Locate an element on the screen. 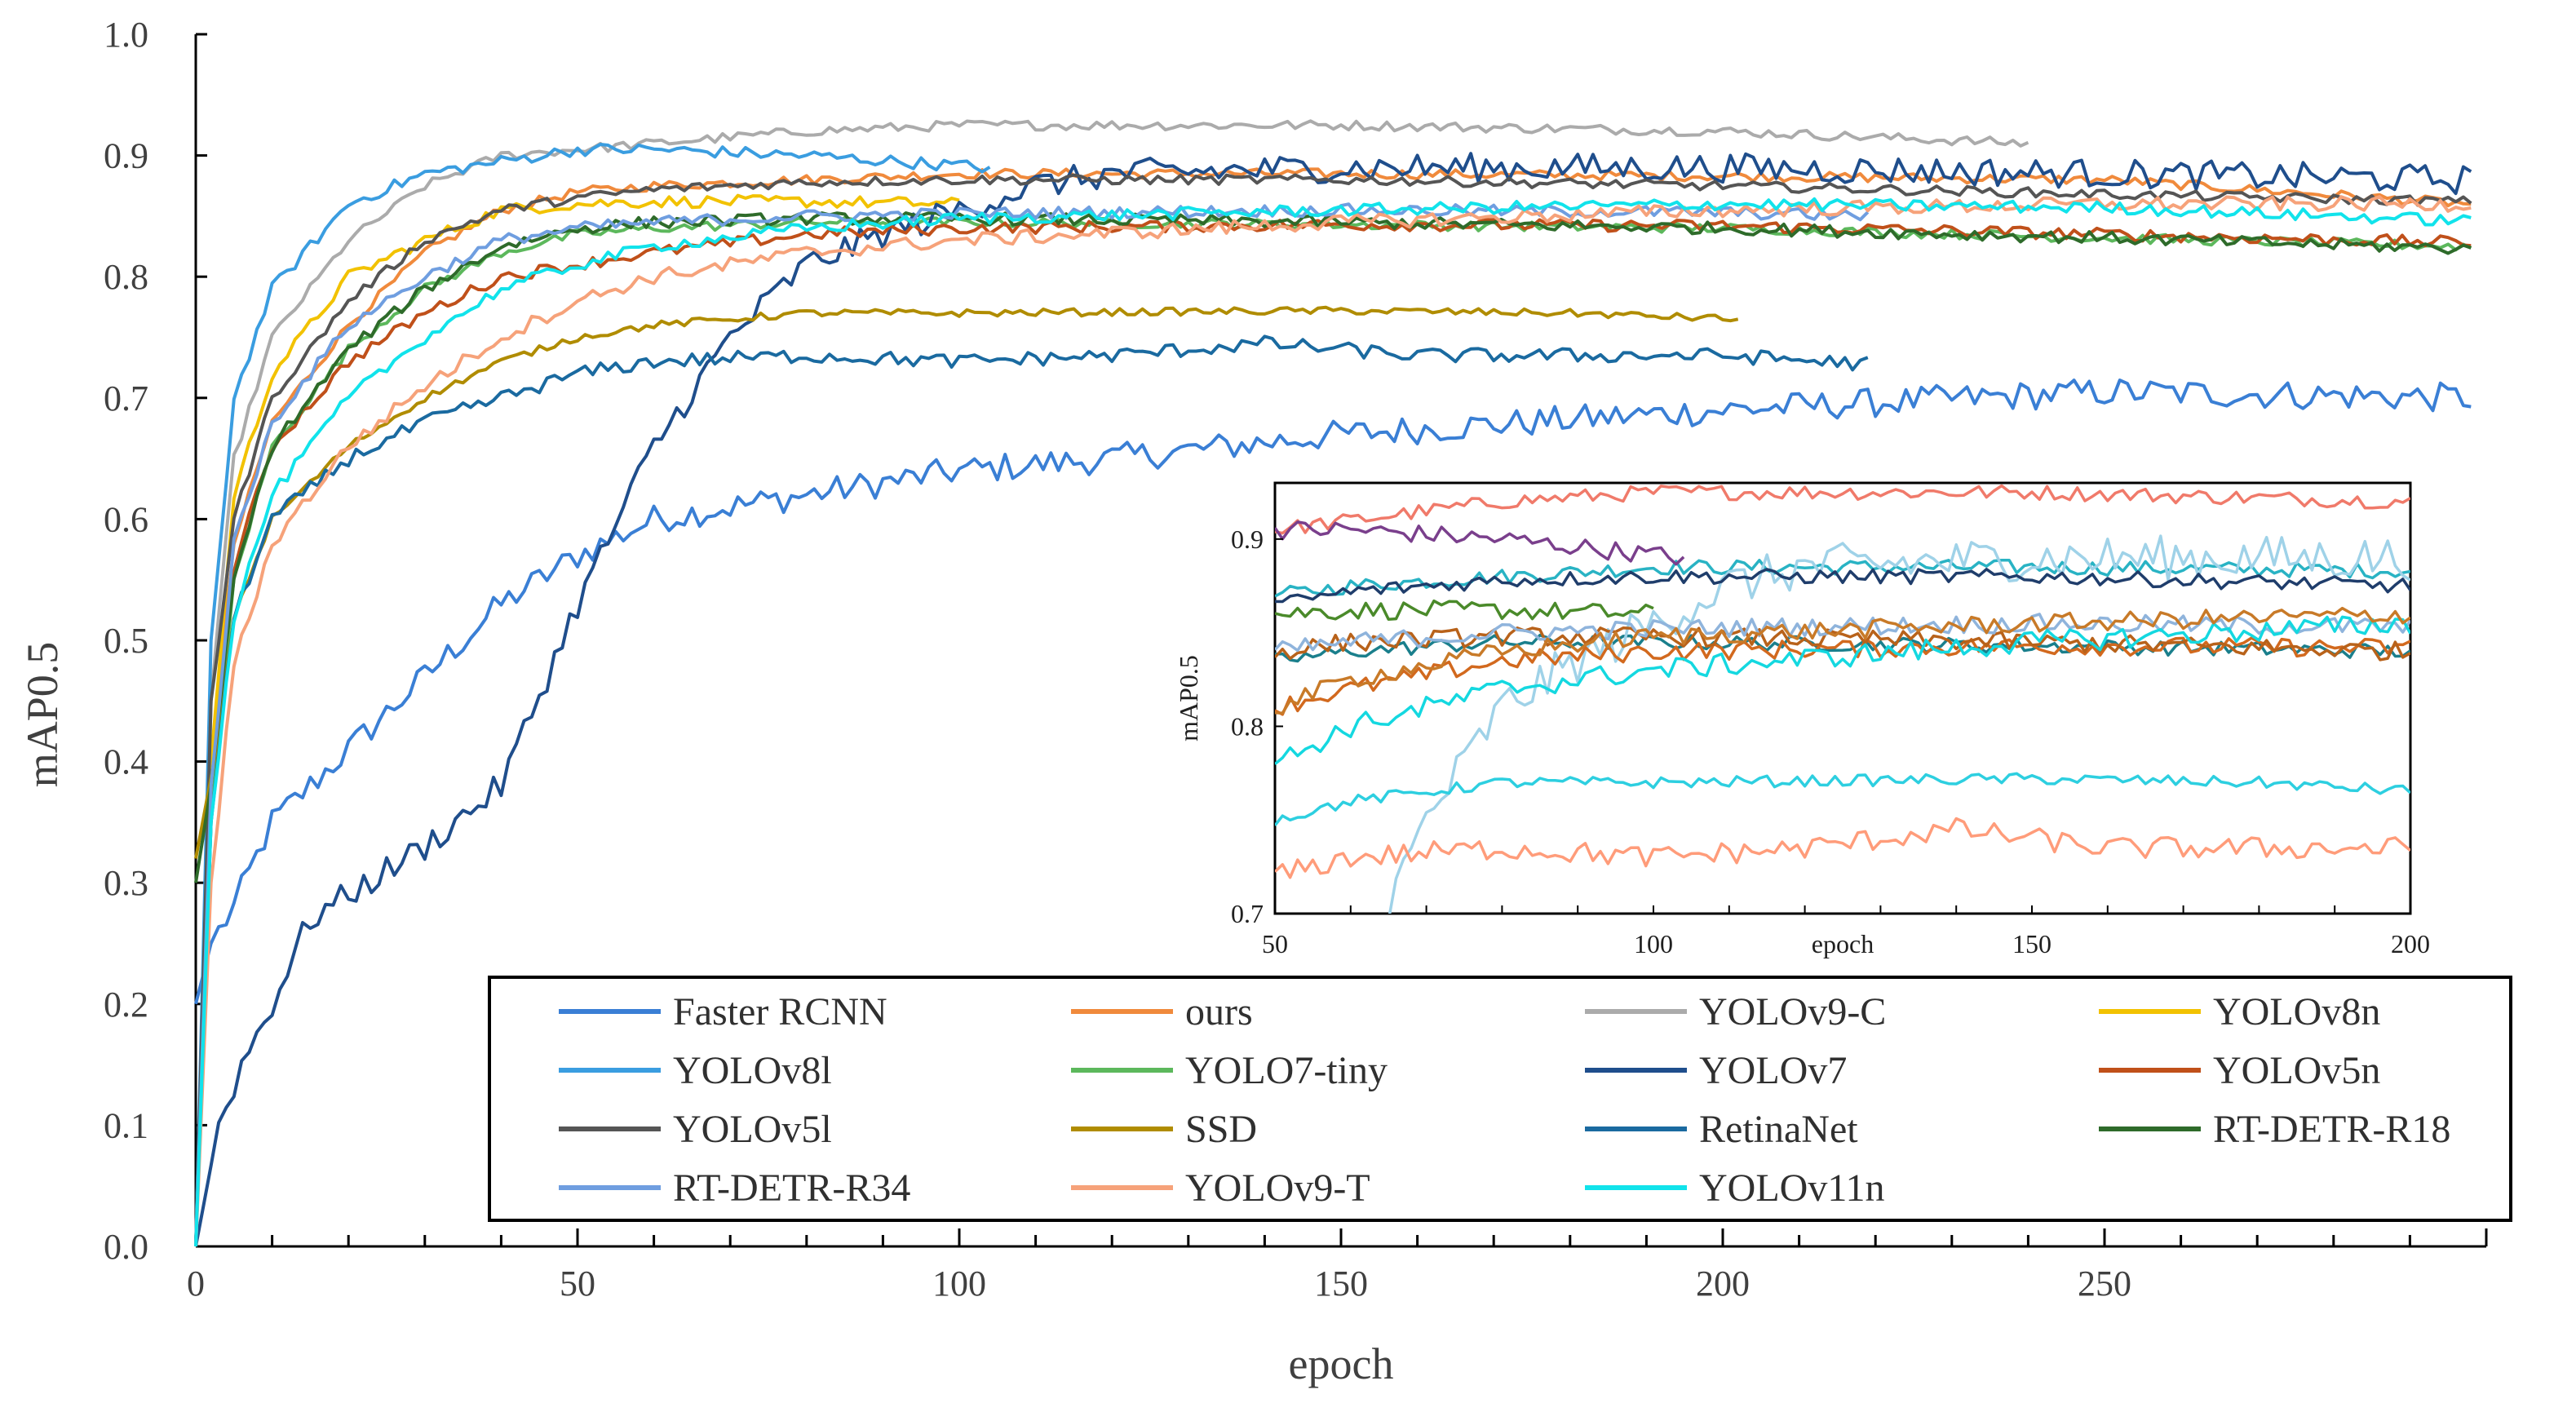  y-tick-label: 0.3 is located at coordinates (126, 883).